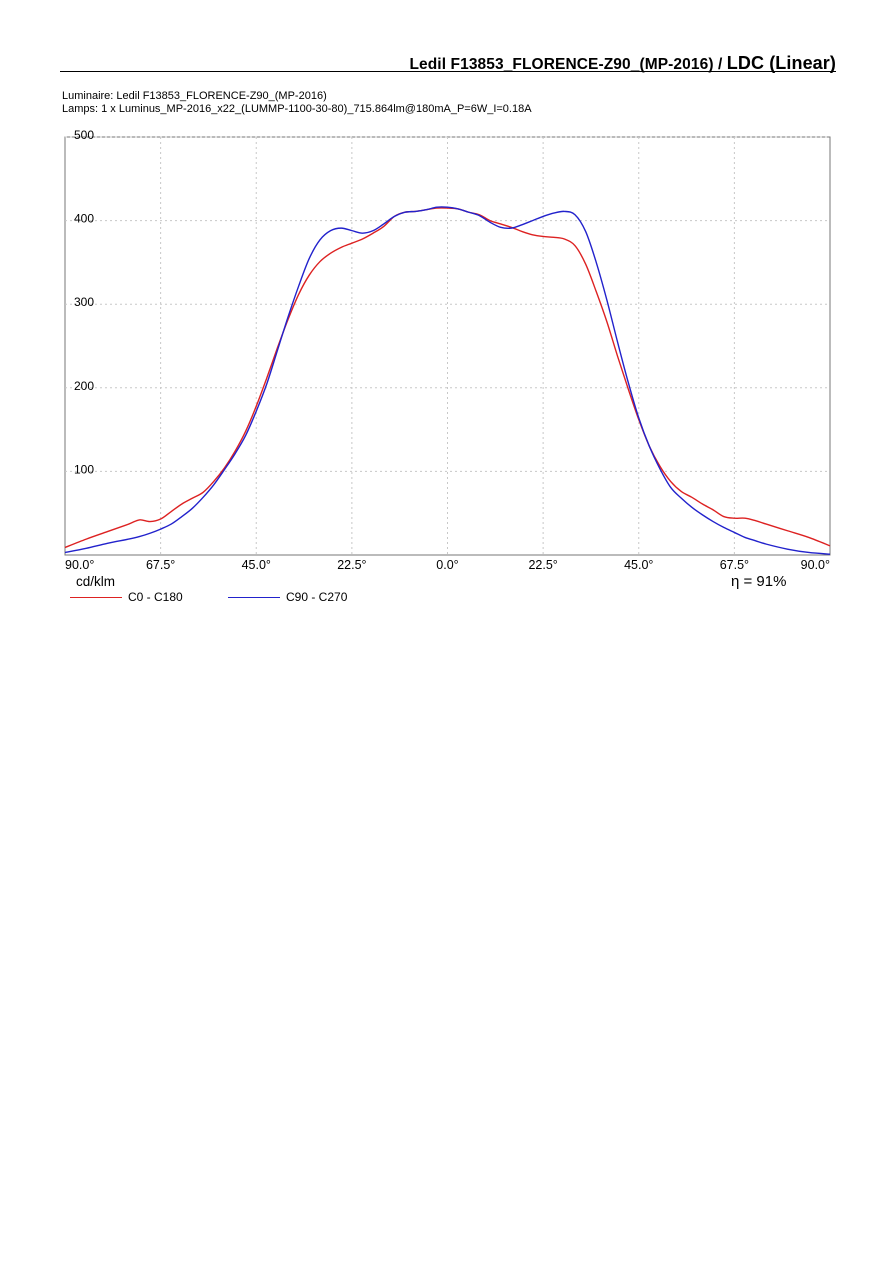 This screenshot has width=892, height=1261. What do you see at coordinates (96, 597) in the screenshot?
I see `legend-swatch-c0-c180` at bounding box center [96, 597].